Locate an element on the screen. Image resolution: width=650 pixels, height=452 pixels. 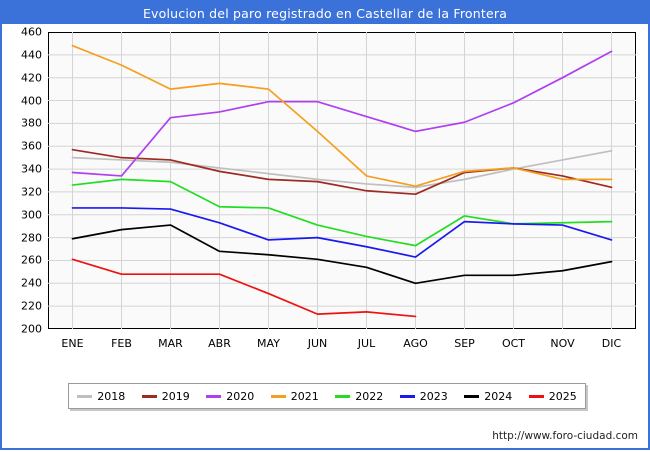
legend-label: 2021 is located at coordinates (304, 396).